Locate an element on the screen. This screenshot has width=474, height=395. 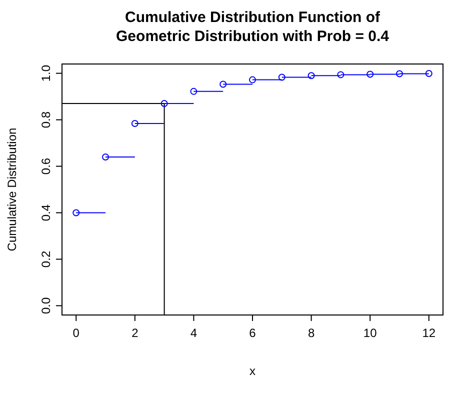
x-tick-label: 12 is located at coordinates (429, 333).